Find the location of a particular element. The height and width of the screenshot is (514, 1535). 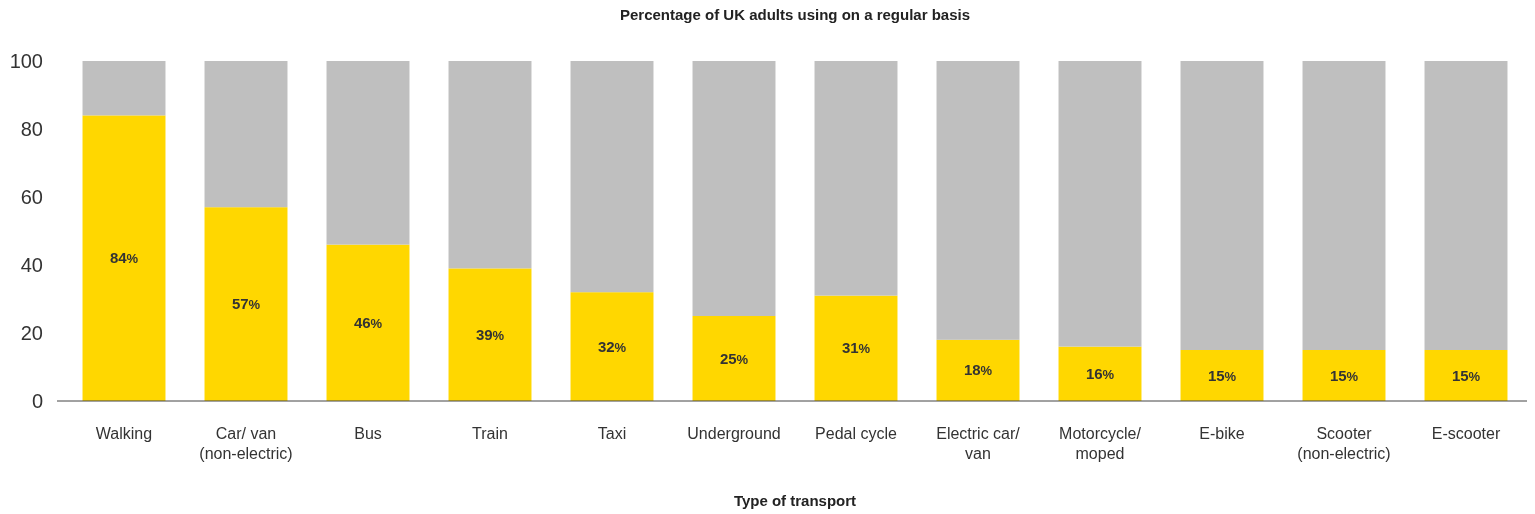

data-label: 25% is located at coordinates (734, 358).